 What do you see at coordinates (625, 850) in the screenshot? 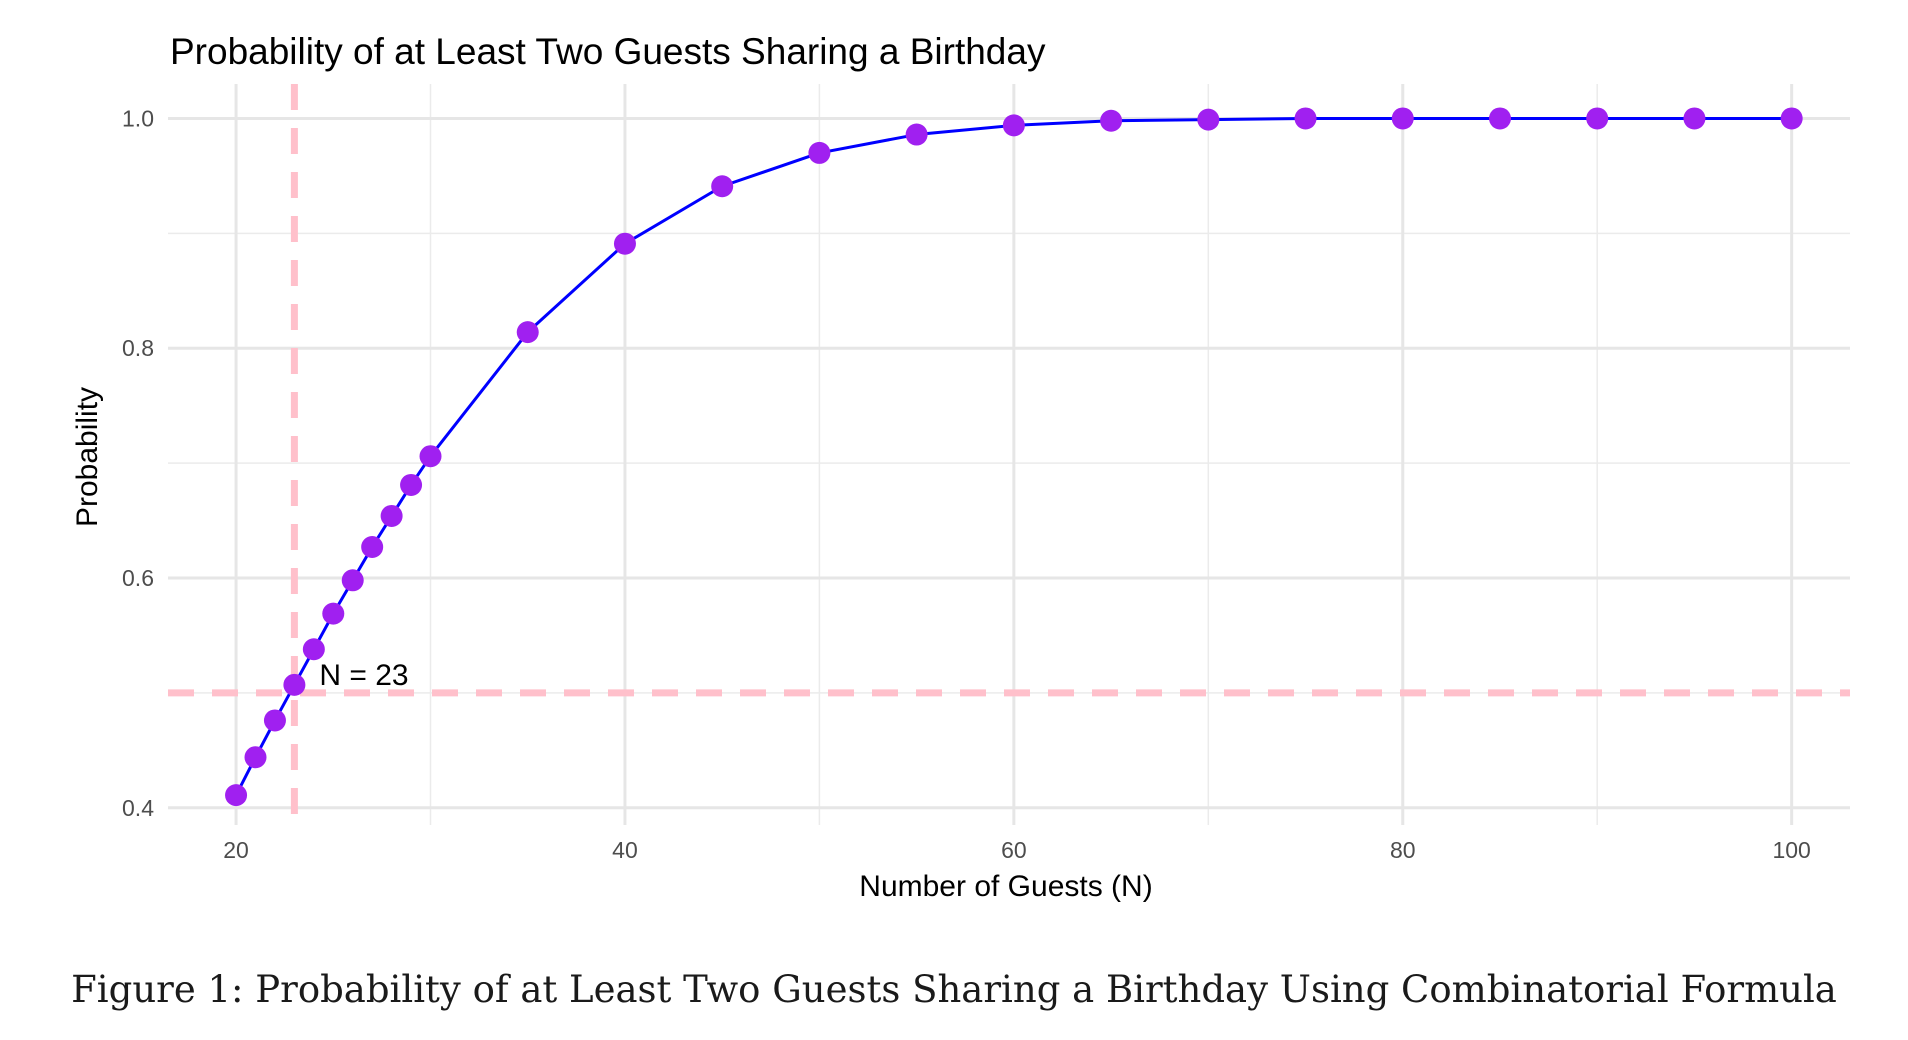
I see `x-tick-label: 40` at bounding box center [625, 850].